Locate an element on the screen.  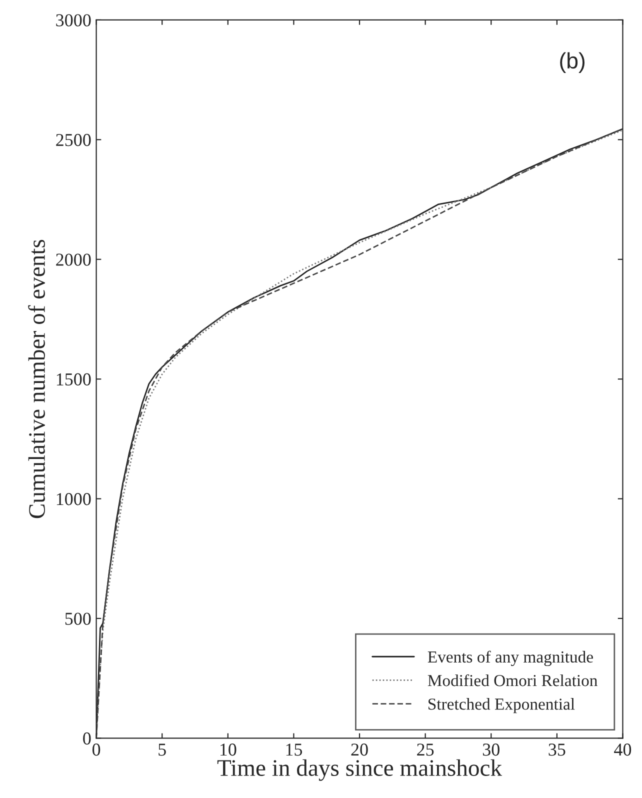
x-tick-label: 0 is located at coordinates (96, 750).